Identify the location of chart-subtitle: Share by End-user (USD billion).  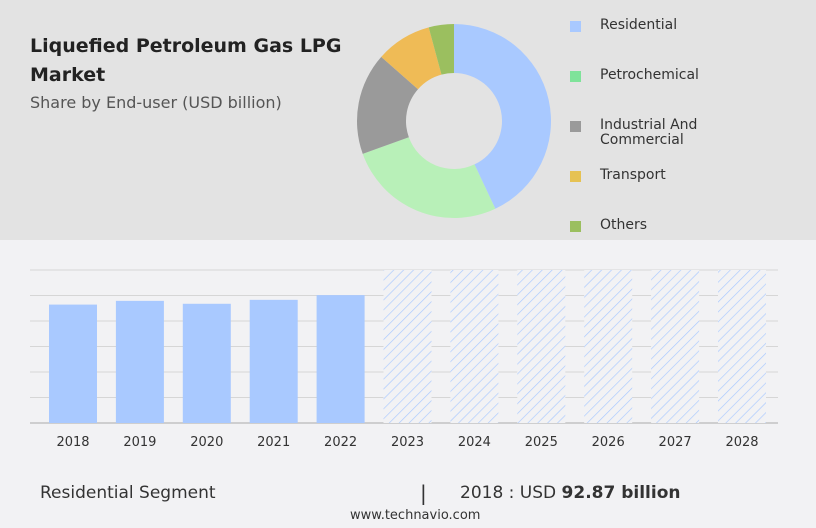
(156, 102).